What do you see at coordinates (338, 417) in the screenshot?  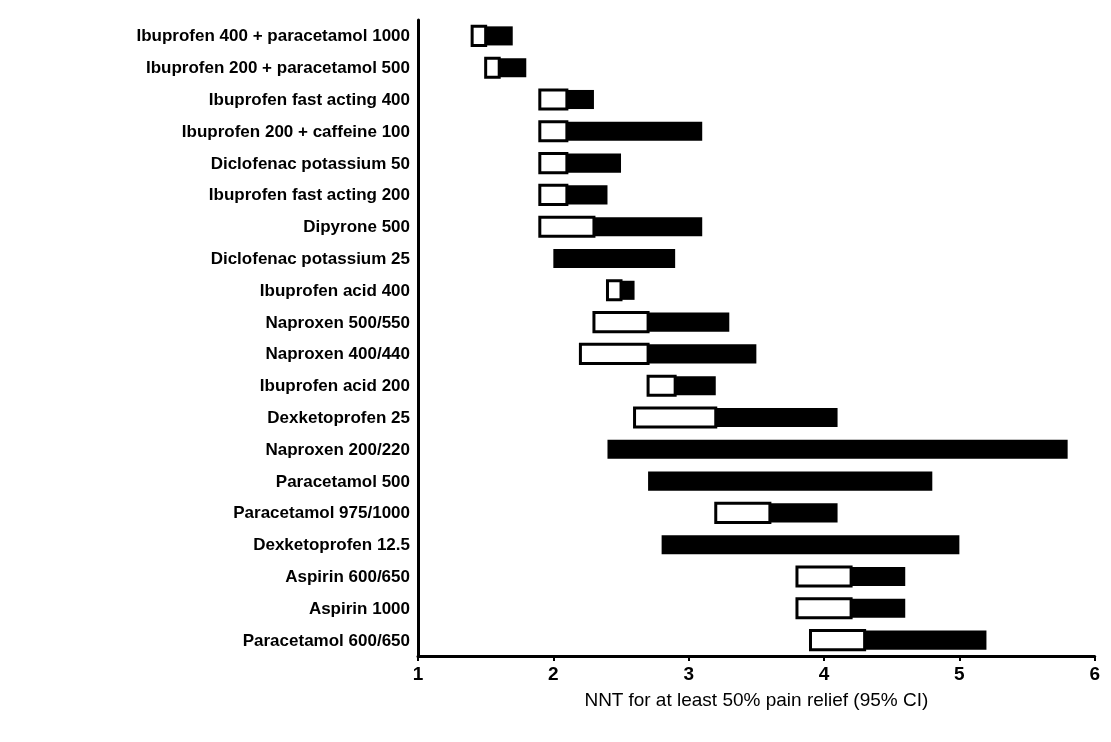 I see `y-tick-label: Dexketoprofen 25` at bounding box center [338, 417].